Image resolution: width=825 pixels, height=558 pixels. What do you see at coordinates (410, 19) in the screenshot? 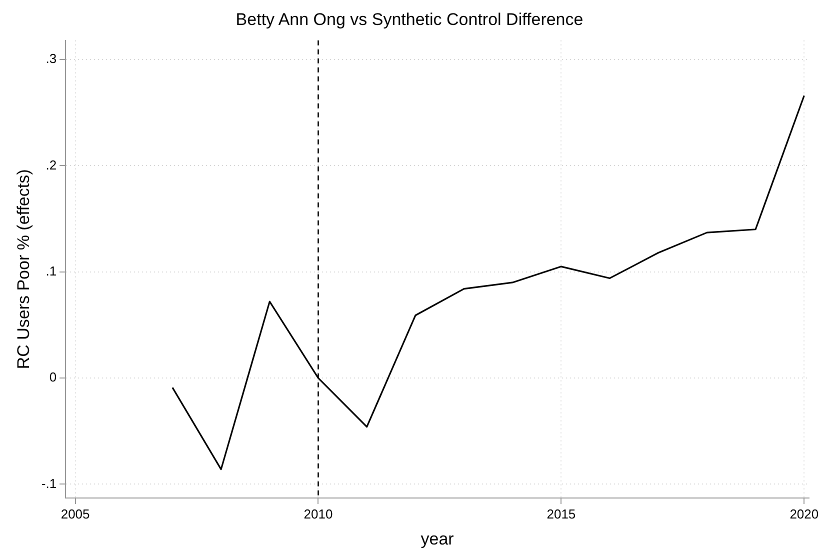
I see `chart-title: Betty Ann Ong vs Synthetic Control Difference` at bounding box center [410, 19].